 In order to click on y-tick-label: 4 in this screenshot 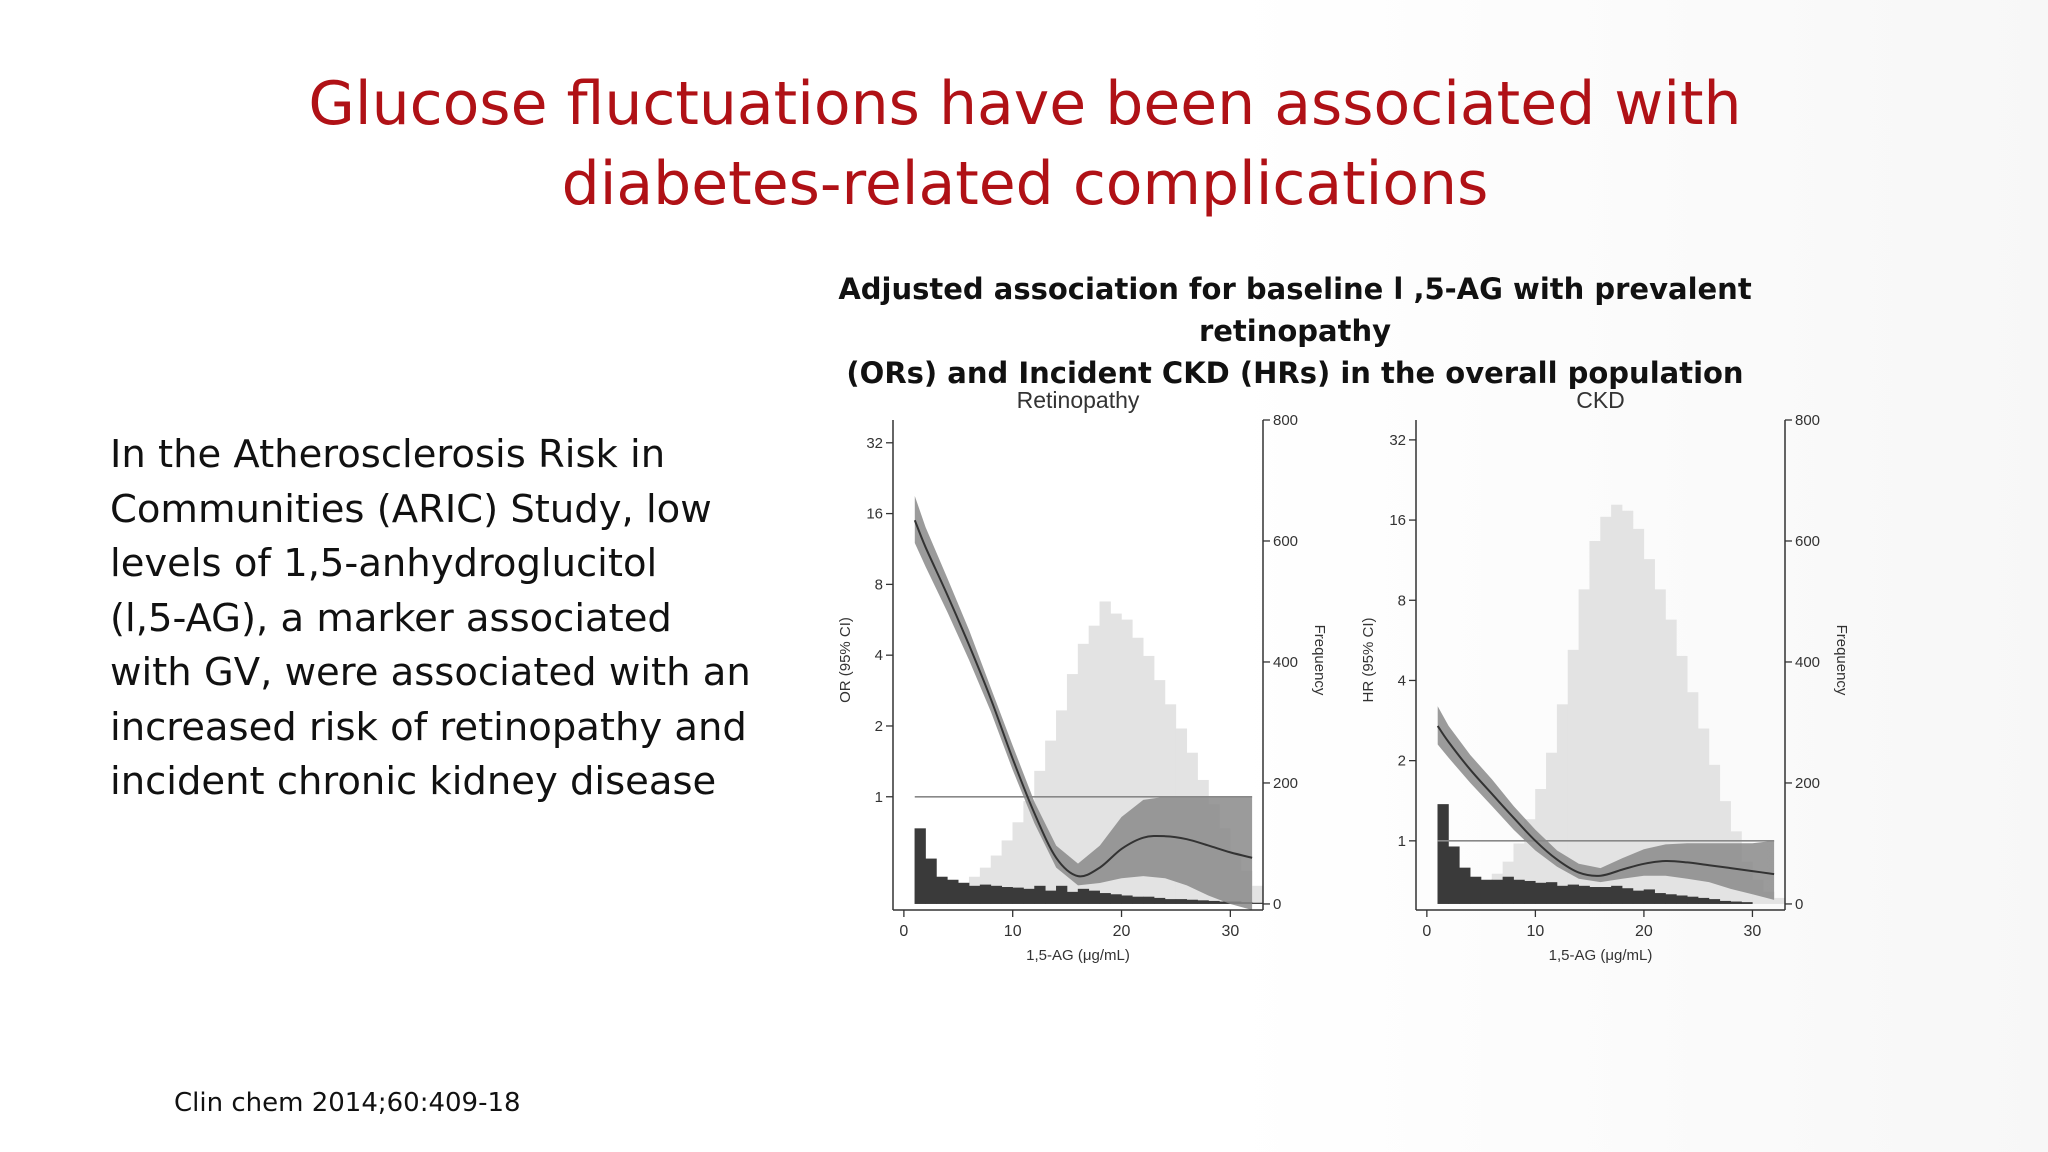, I will do `click(879, 655)`.